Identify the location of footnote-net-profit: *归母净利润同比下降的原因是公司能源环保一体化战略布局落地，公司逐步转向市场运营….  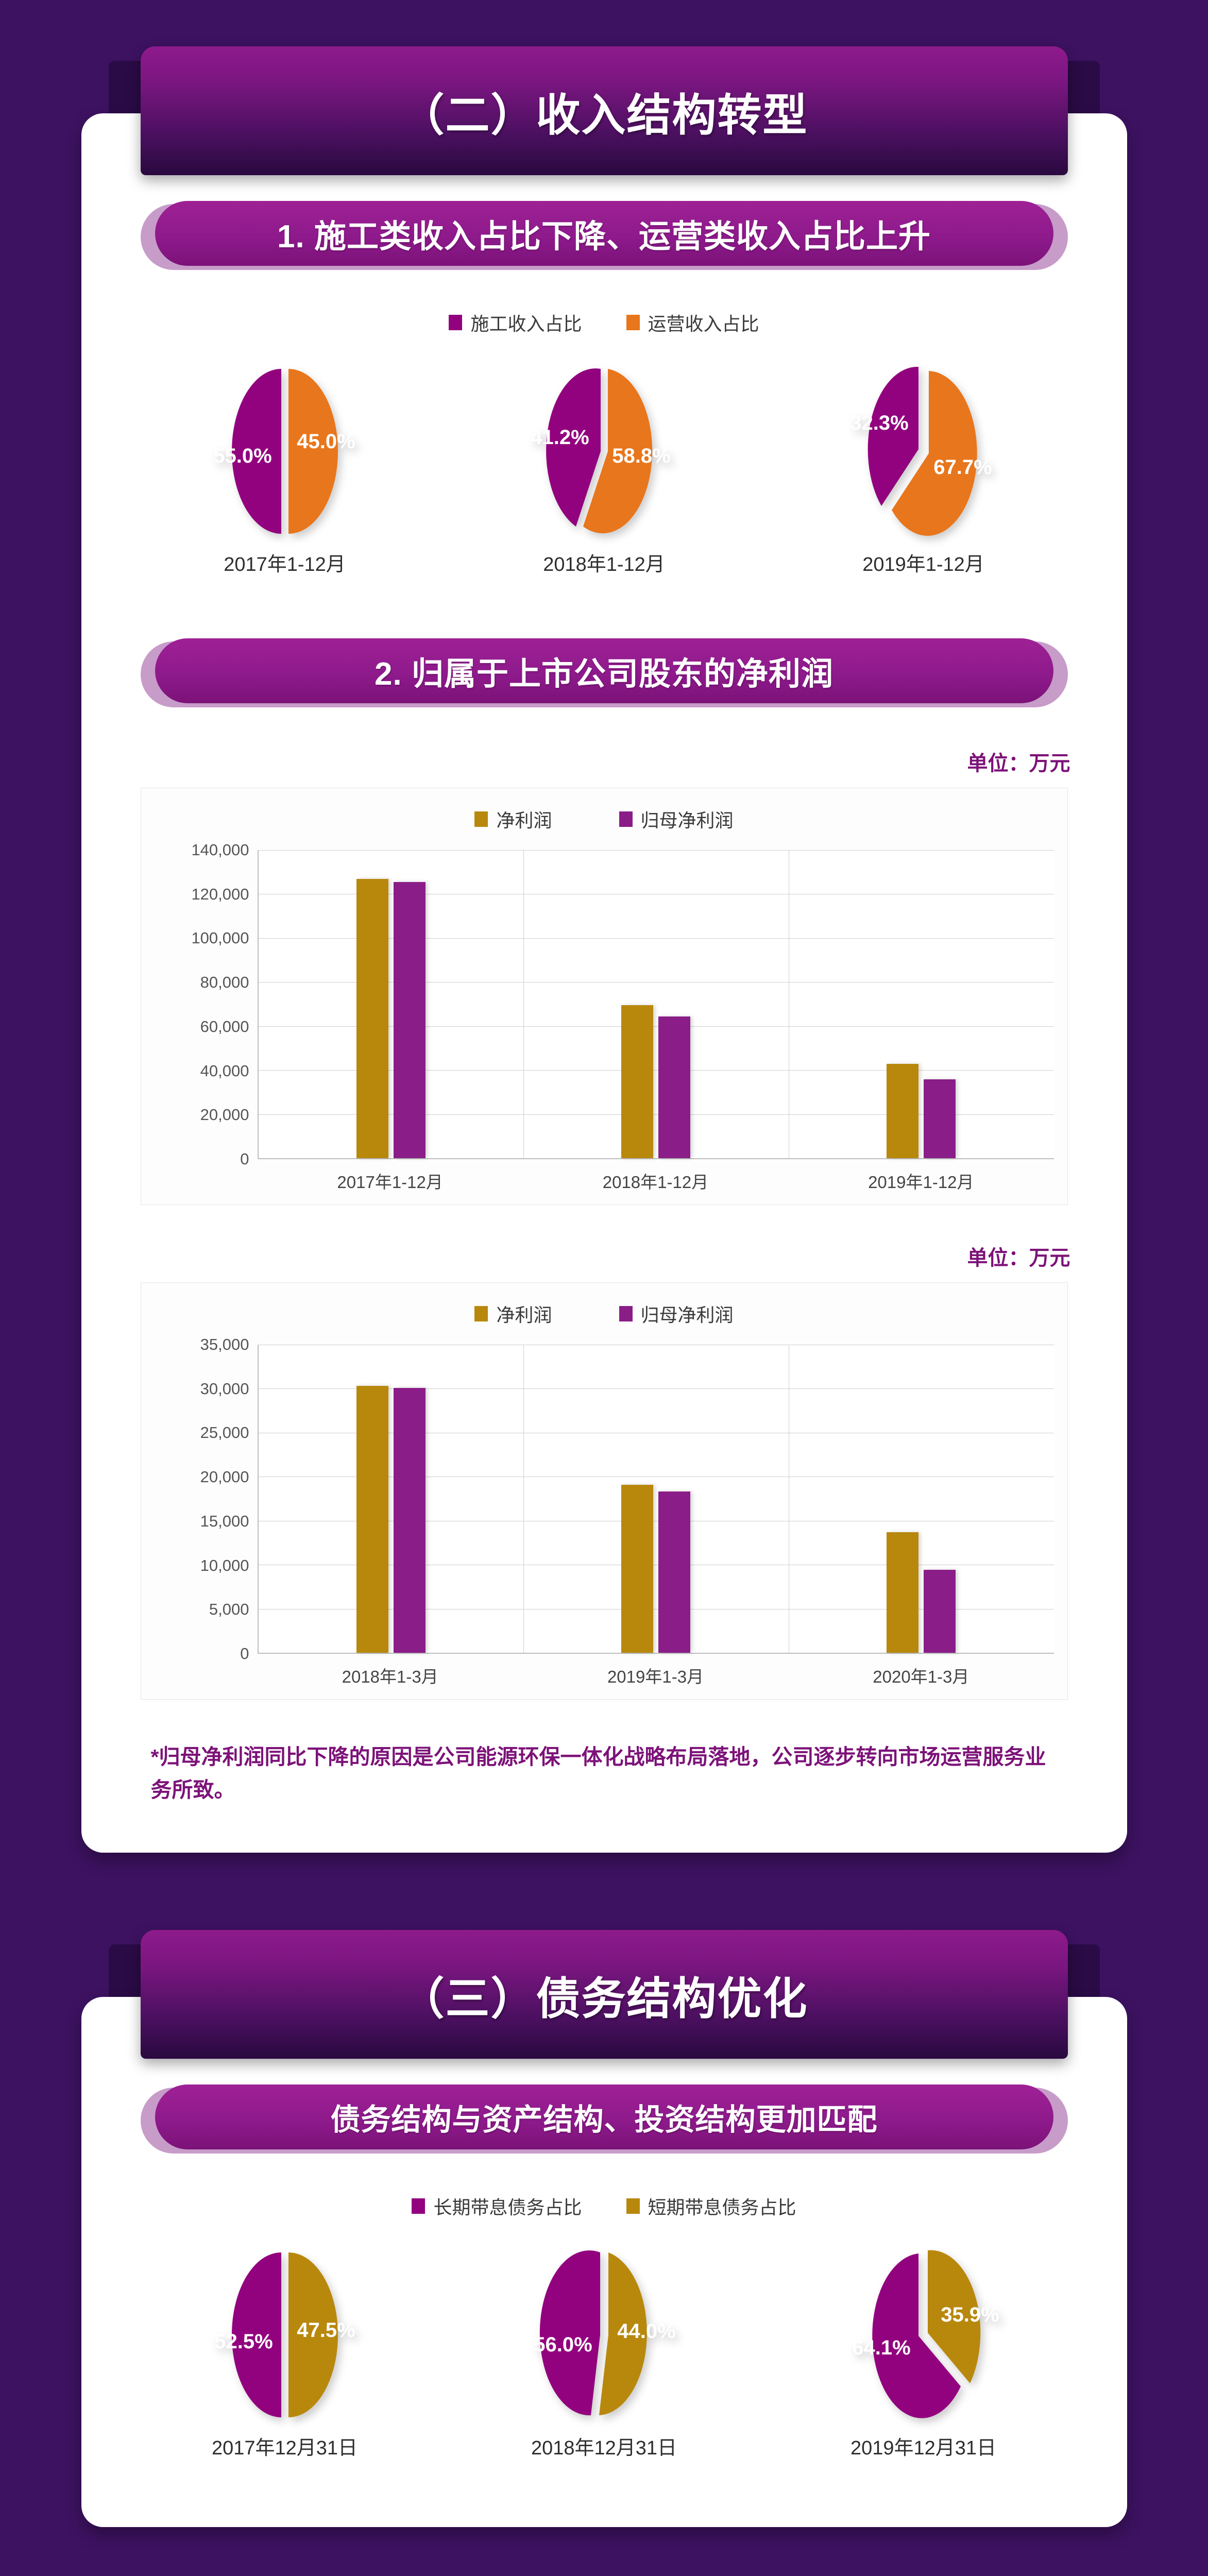
(598, 1773).